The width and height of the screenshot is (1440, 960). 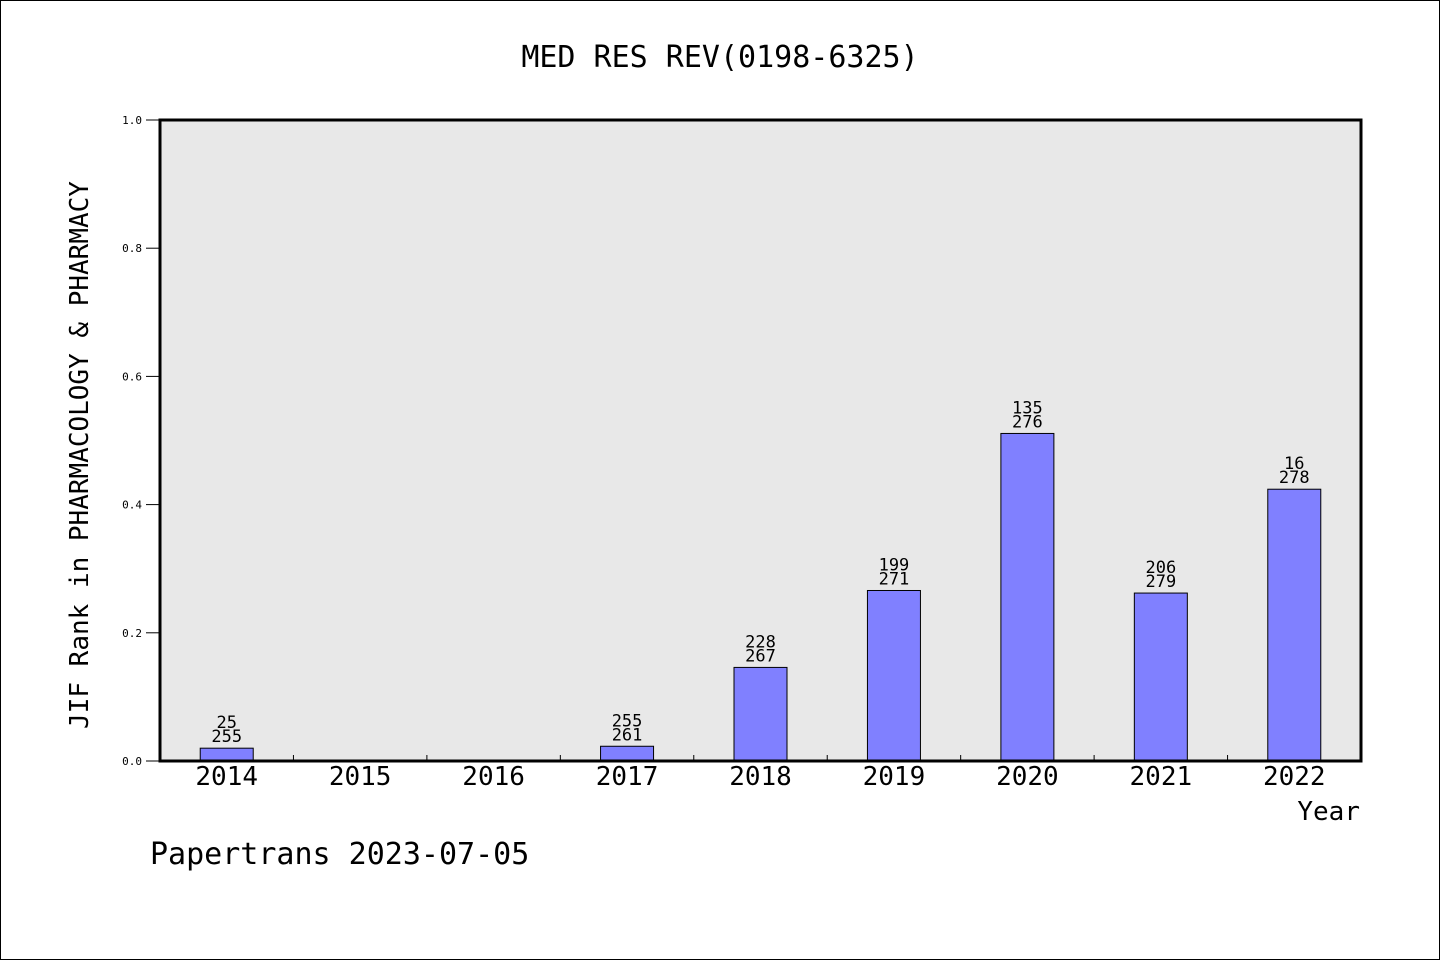 What do you see at coordinates (226, 754) in the screenshot?
I see `bar-2014` at bounding box center [226, 754].